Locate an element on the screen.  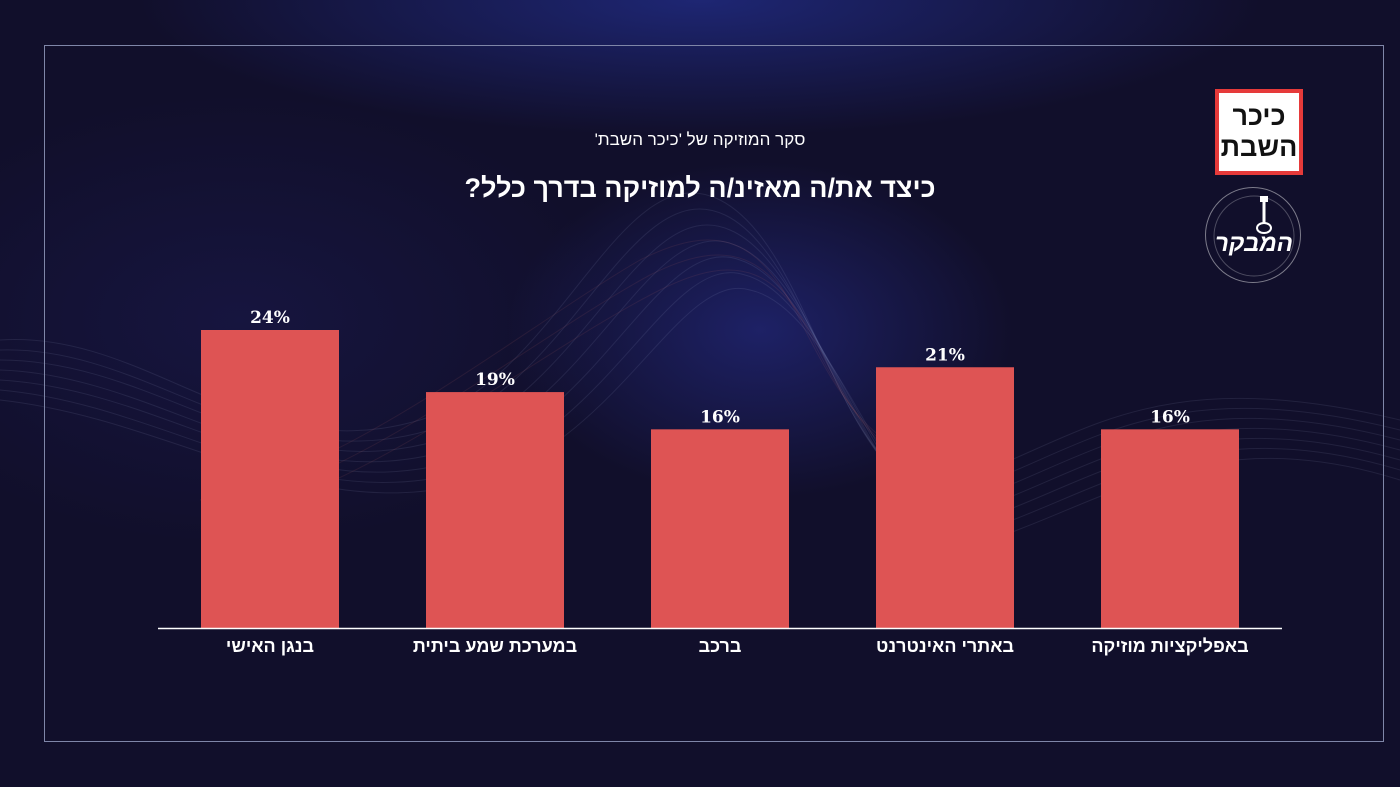
band-logo-name: המבקר is located at coordinates (1254, 243).